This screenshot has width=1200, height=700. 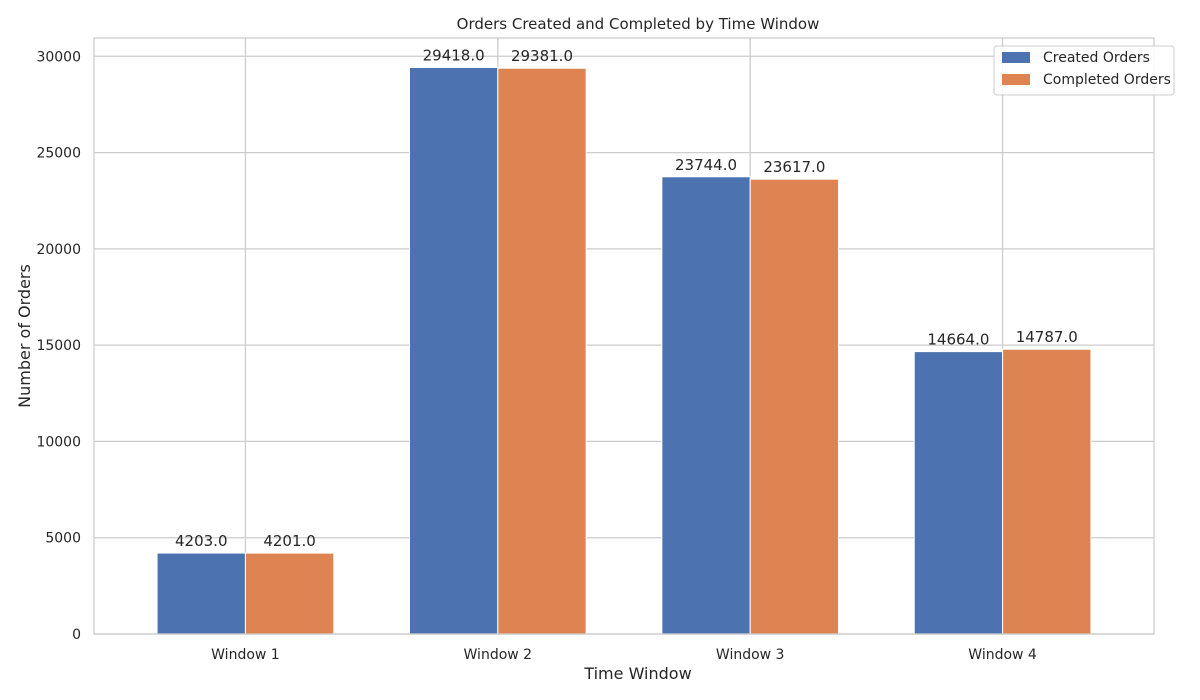 I want to click on bar-label-created-orders-window-2: 29418.0, so click(x=454, y=56).